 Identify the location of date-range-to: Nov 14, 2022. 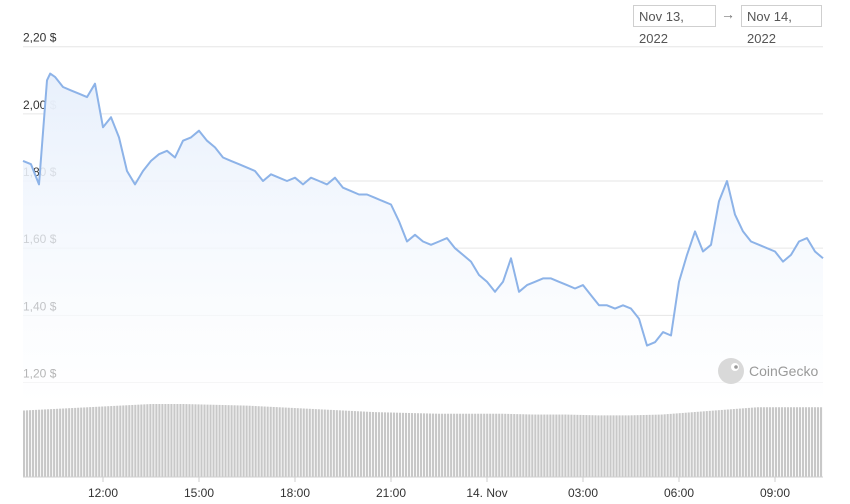
(781, 25).